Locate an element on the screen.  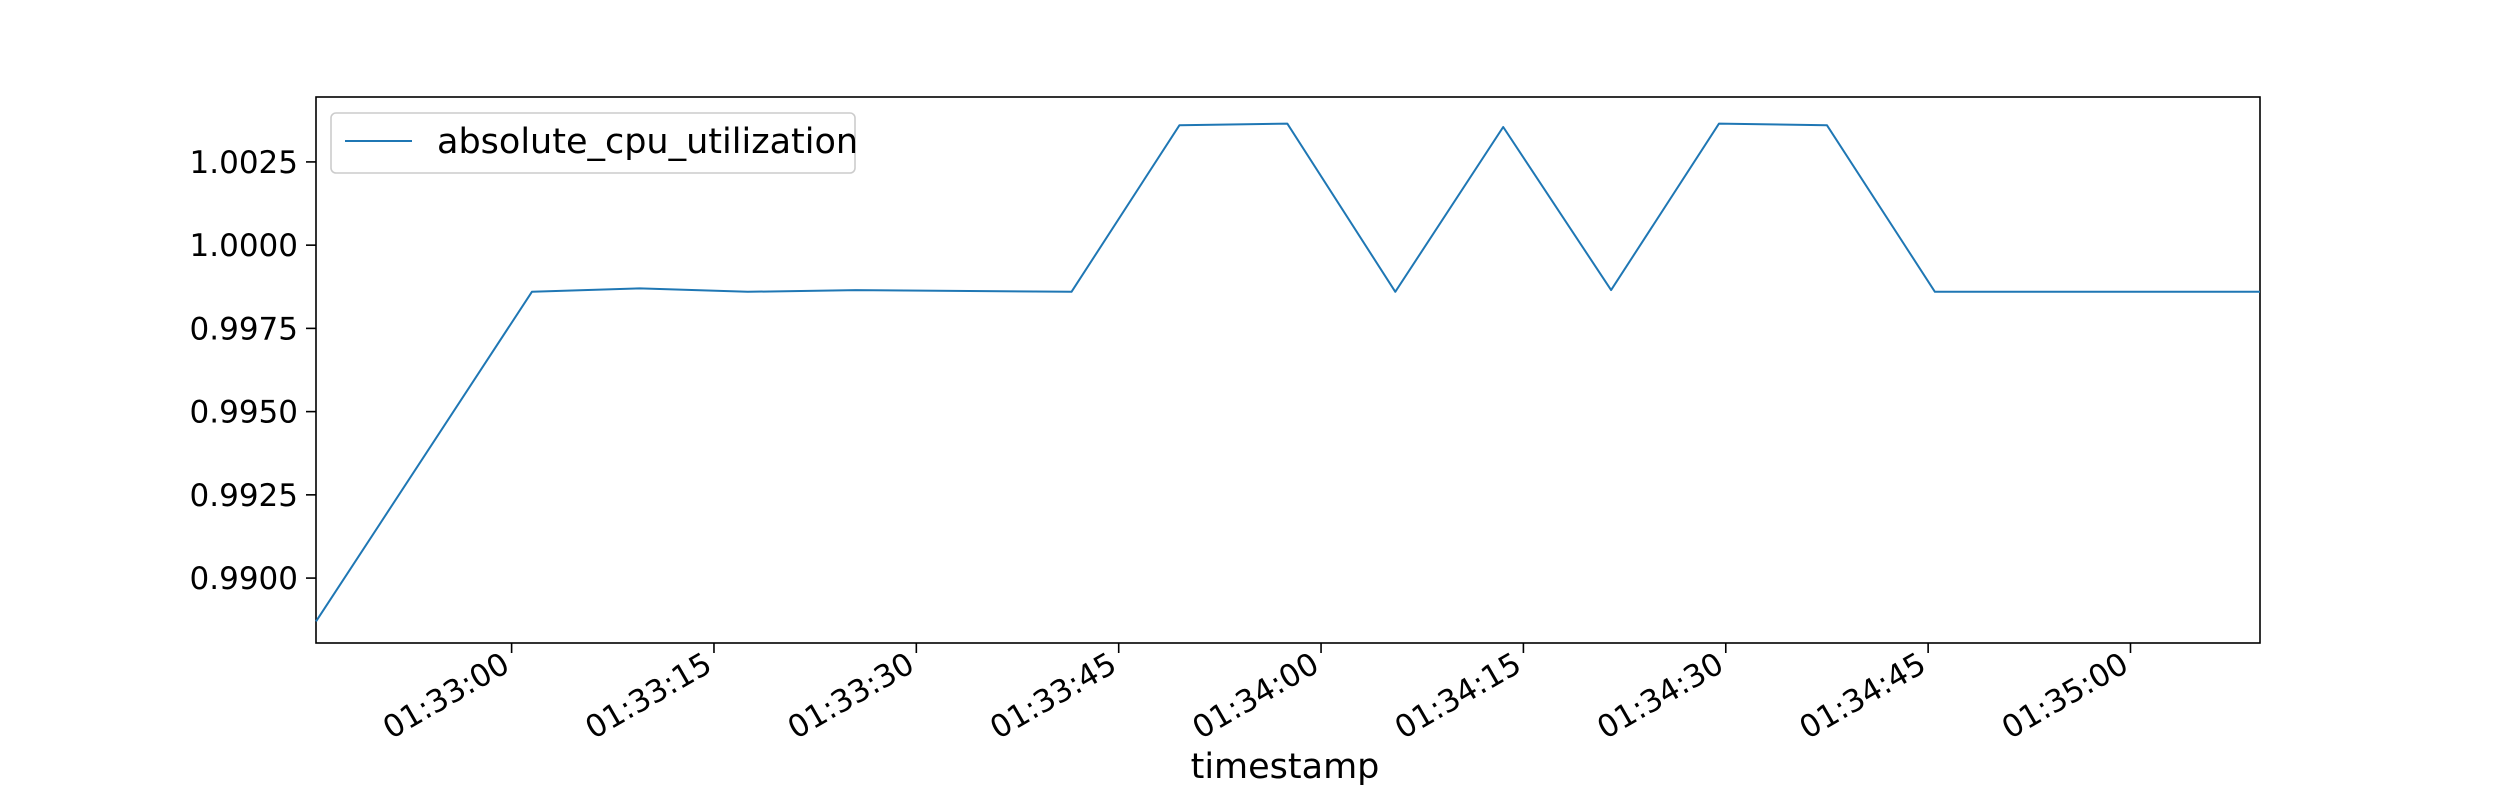
legend: absolute_cpu_utilization is located at coordinates (594, 143).